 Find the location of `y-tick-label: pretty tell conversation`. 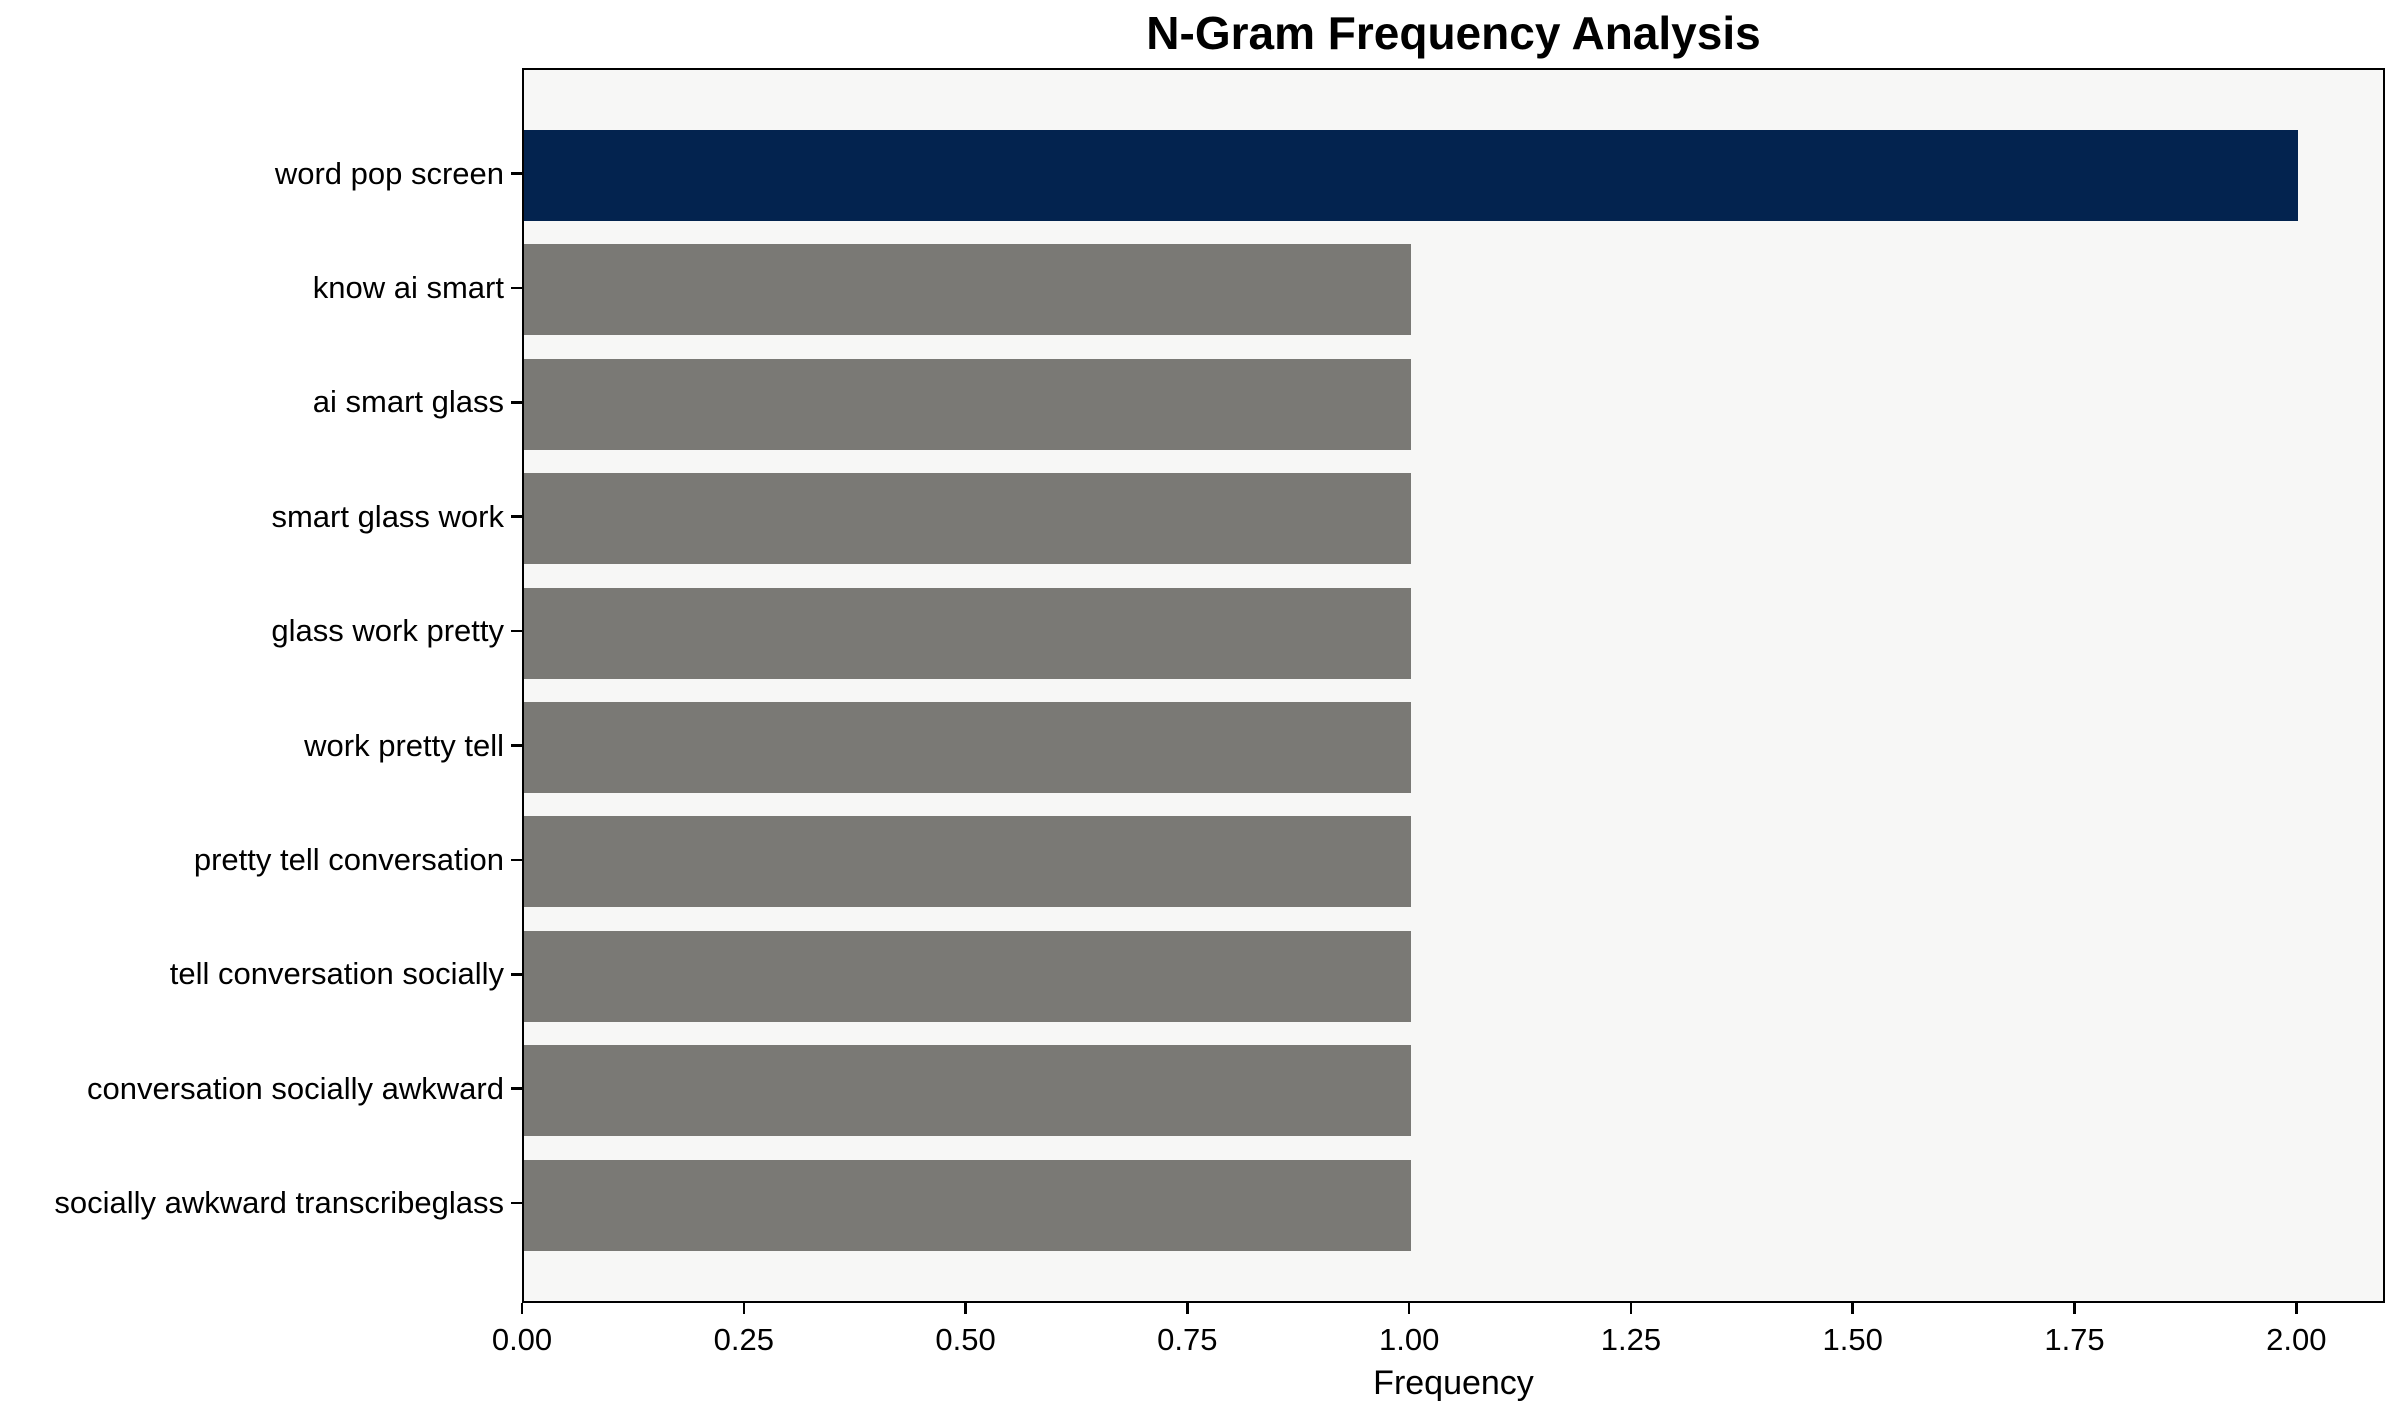

y-tick-label: pretty tell conversation is located at coordinates (348, 859).